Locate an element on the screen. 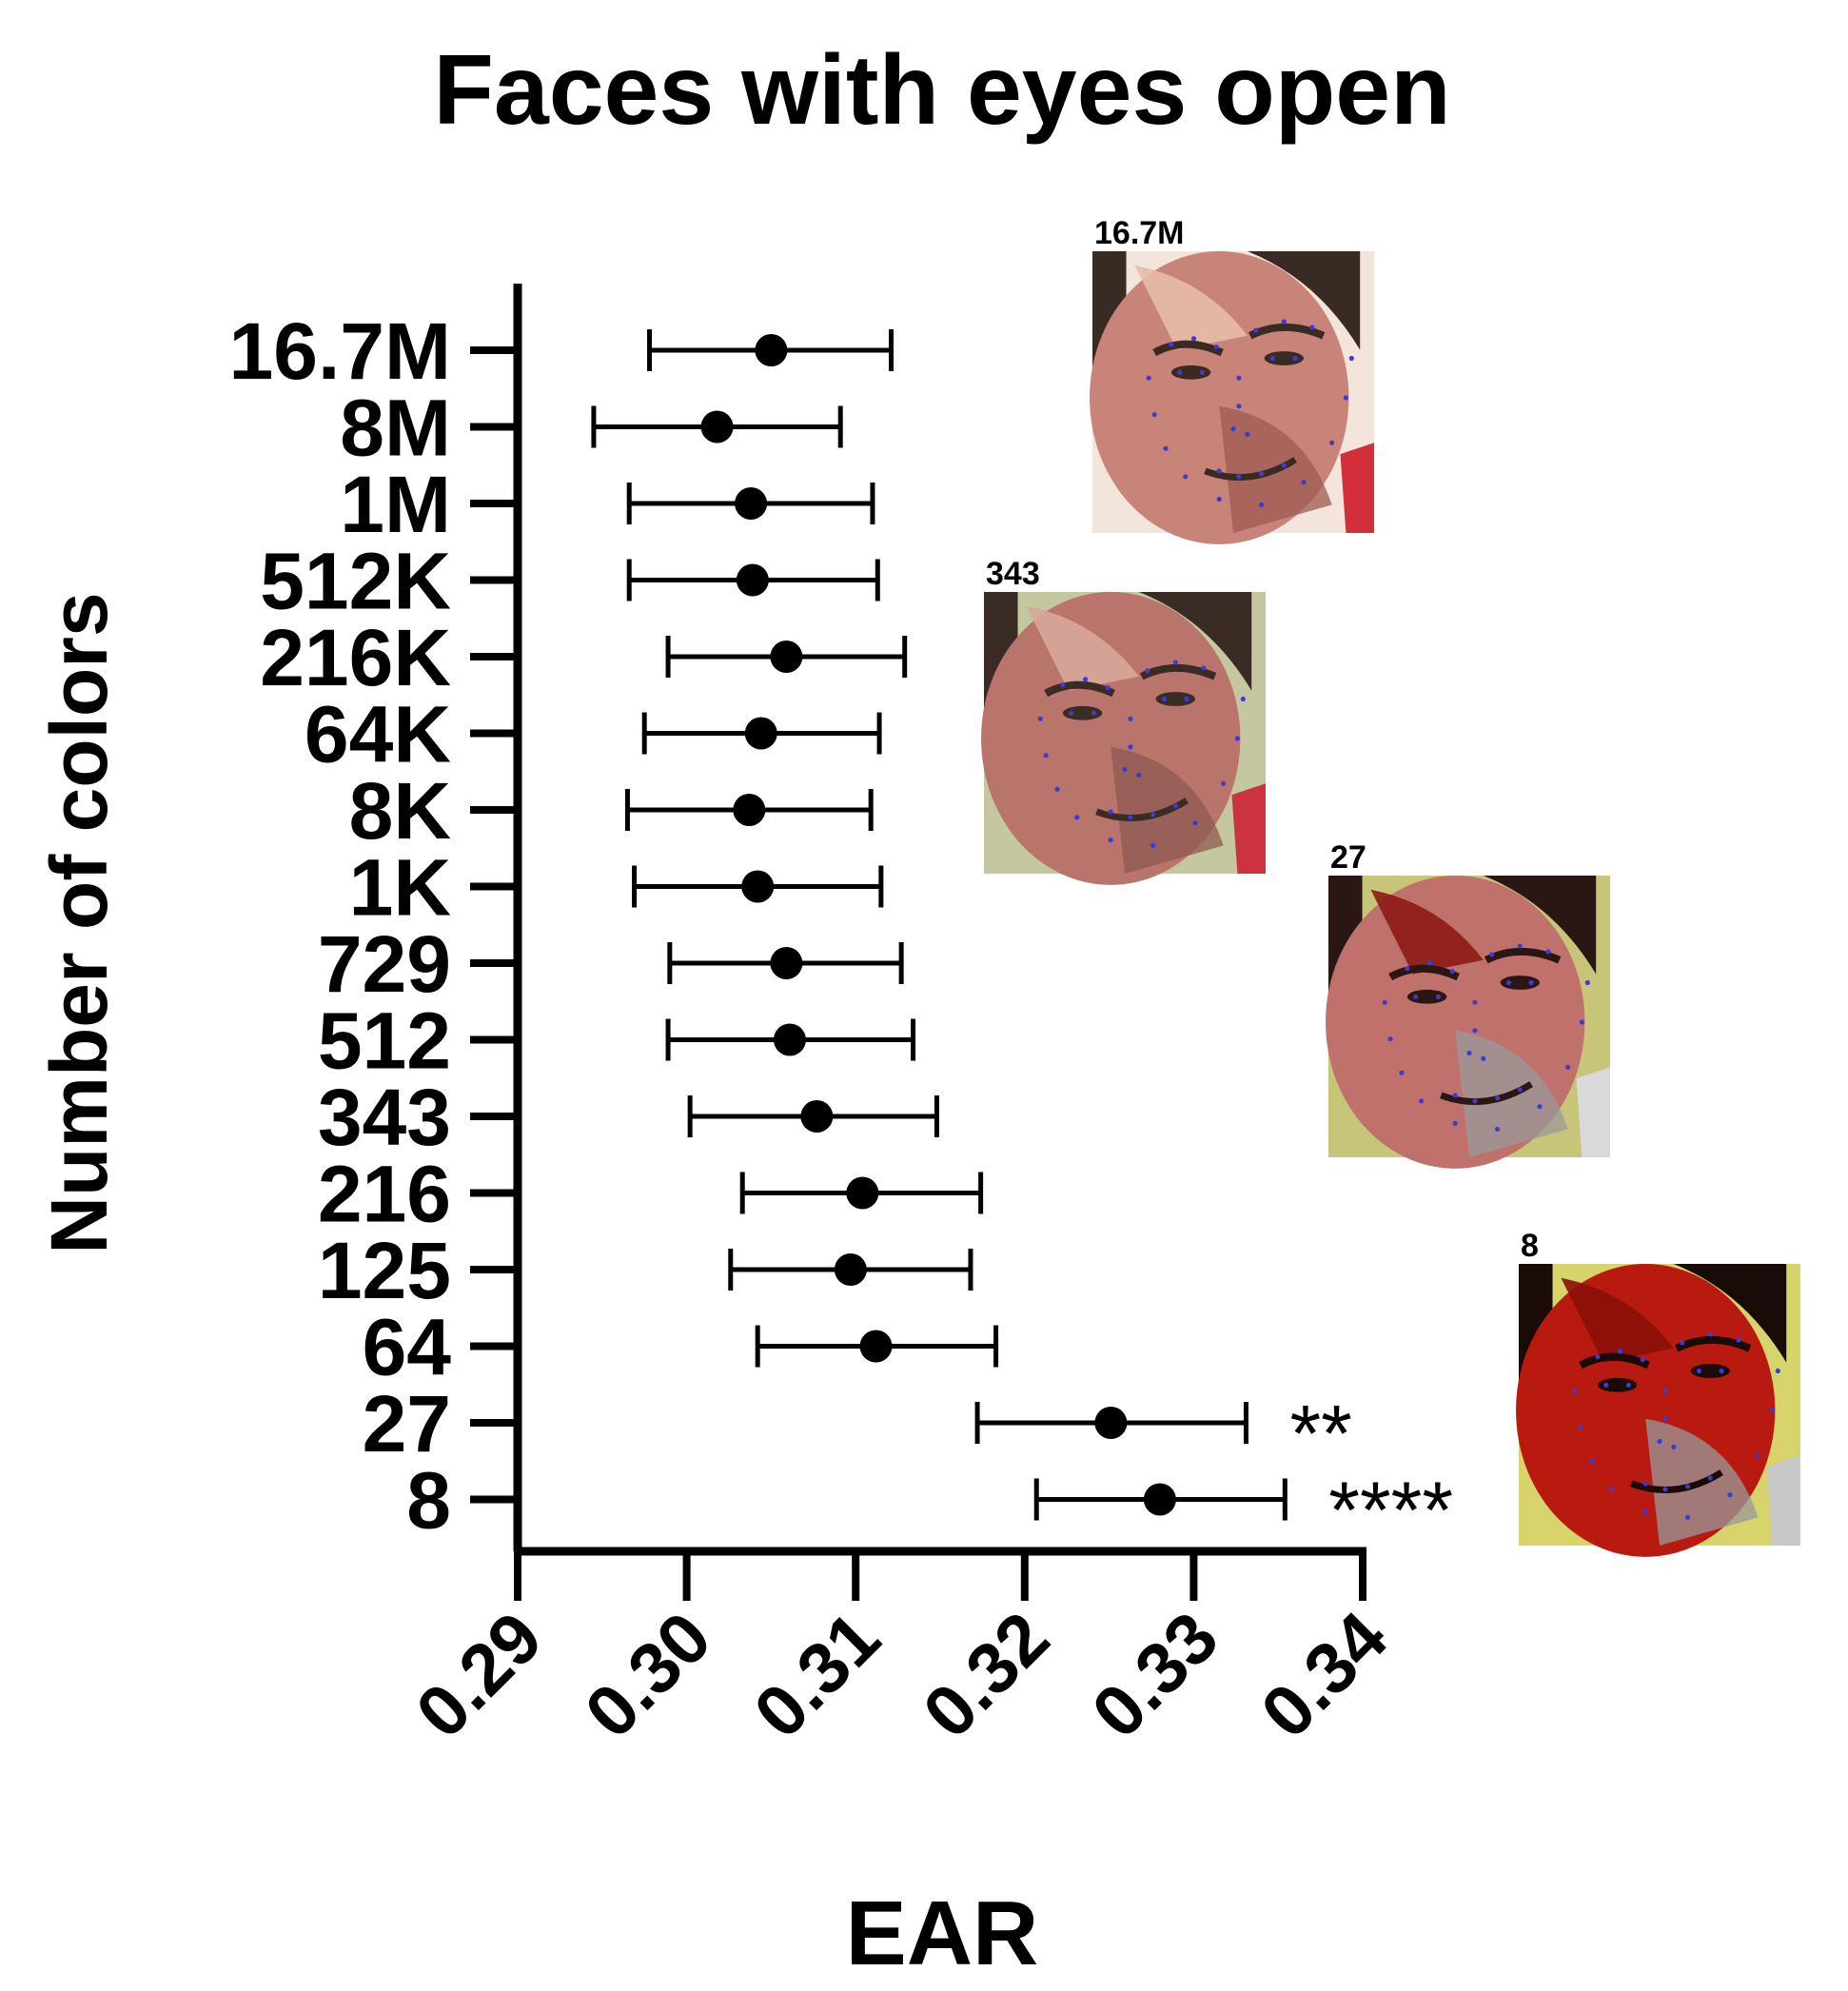 The image size is (1848, 1991). y-tick-label: 125 is located at coordinates (384, 1270).